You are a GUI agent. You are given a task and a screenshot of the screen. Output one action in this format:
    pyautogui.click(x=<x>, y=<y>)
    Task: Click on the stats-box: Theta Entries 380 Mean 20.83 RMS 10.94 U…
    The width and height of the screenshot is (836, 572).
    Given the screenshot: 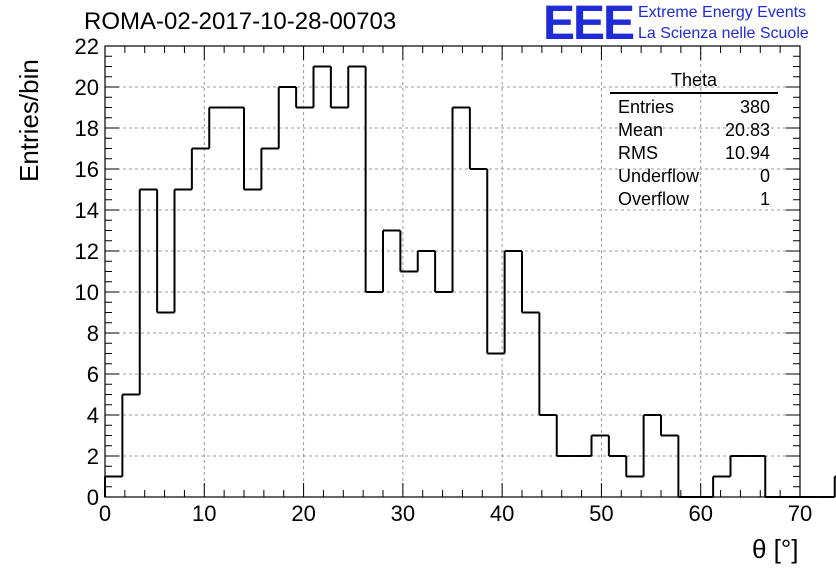 What is the action you would take?
    pyautogui.click(x=694, y=140)
    